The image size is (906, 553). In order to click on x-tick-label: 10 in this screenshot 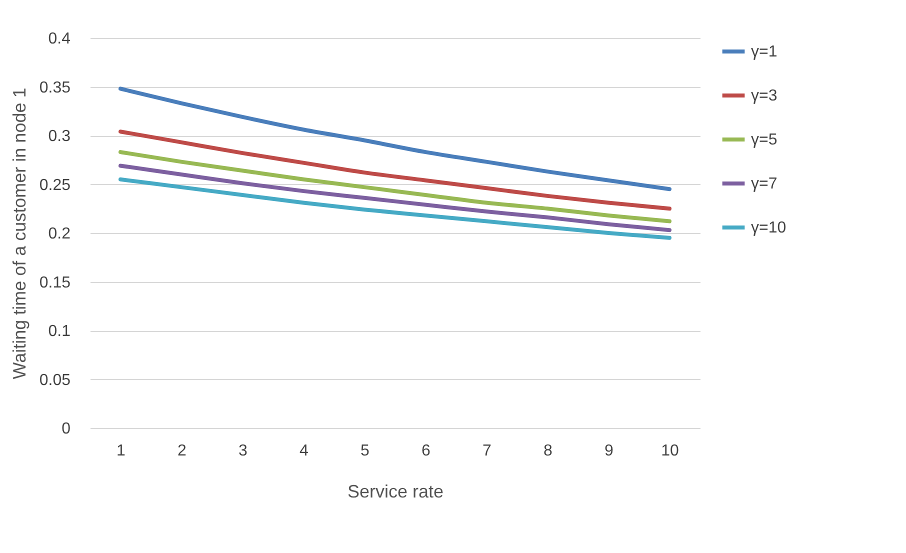, I will do `click(670, 451)`.